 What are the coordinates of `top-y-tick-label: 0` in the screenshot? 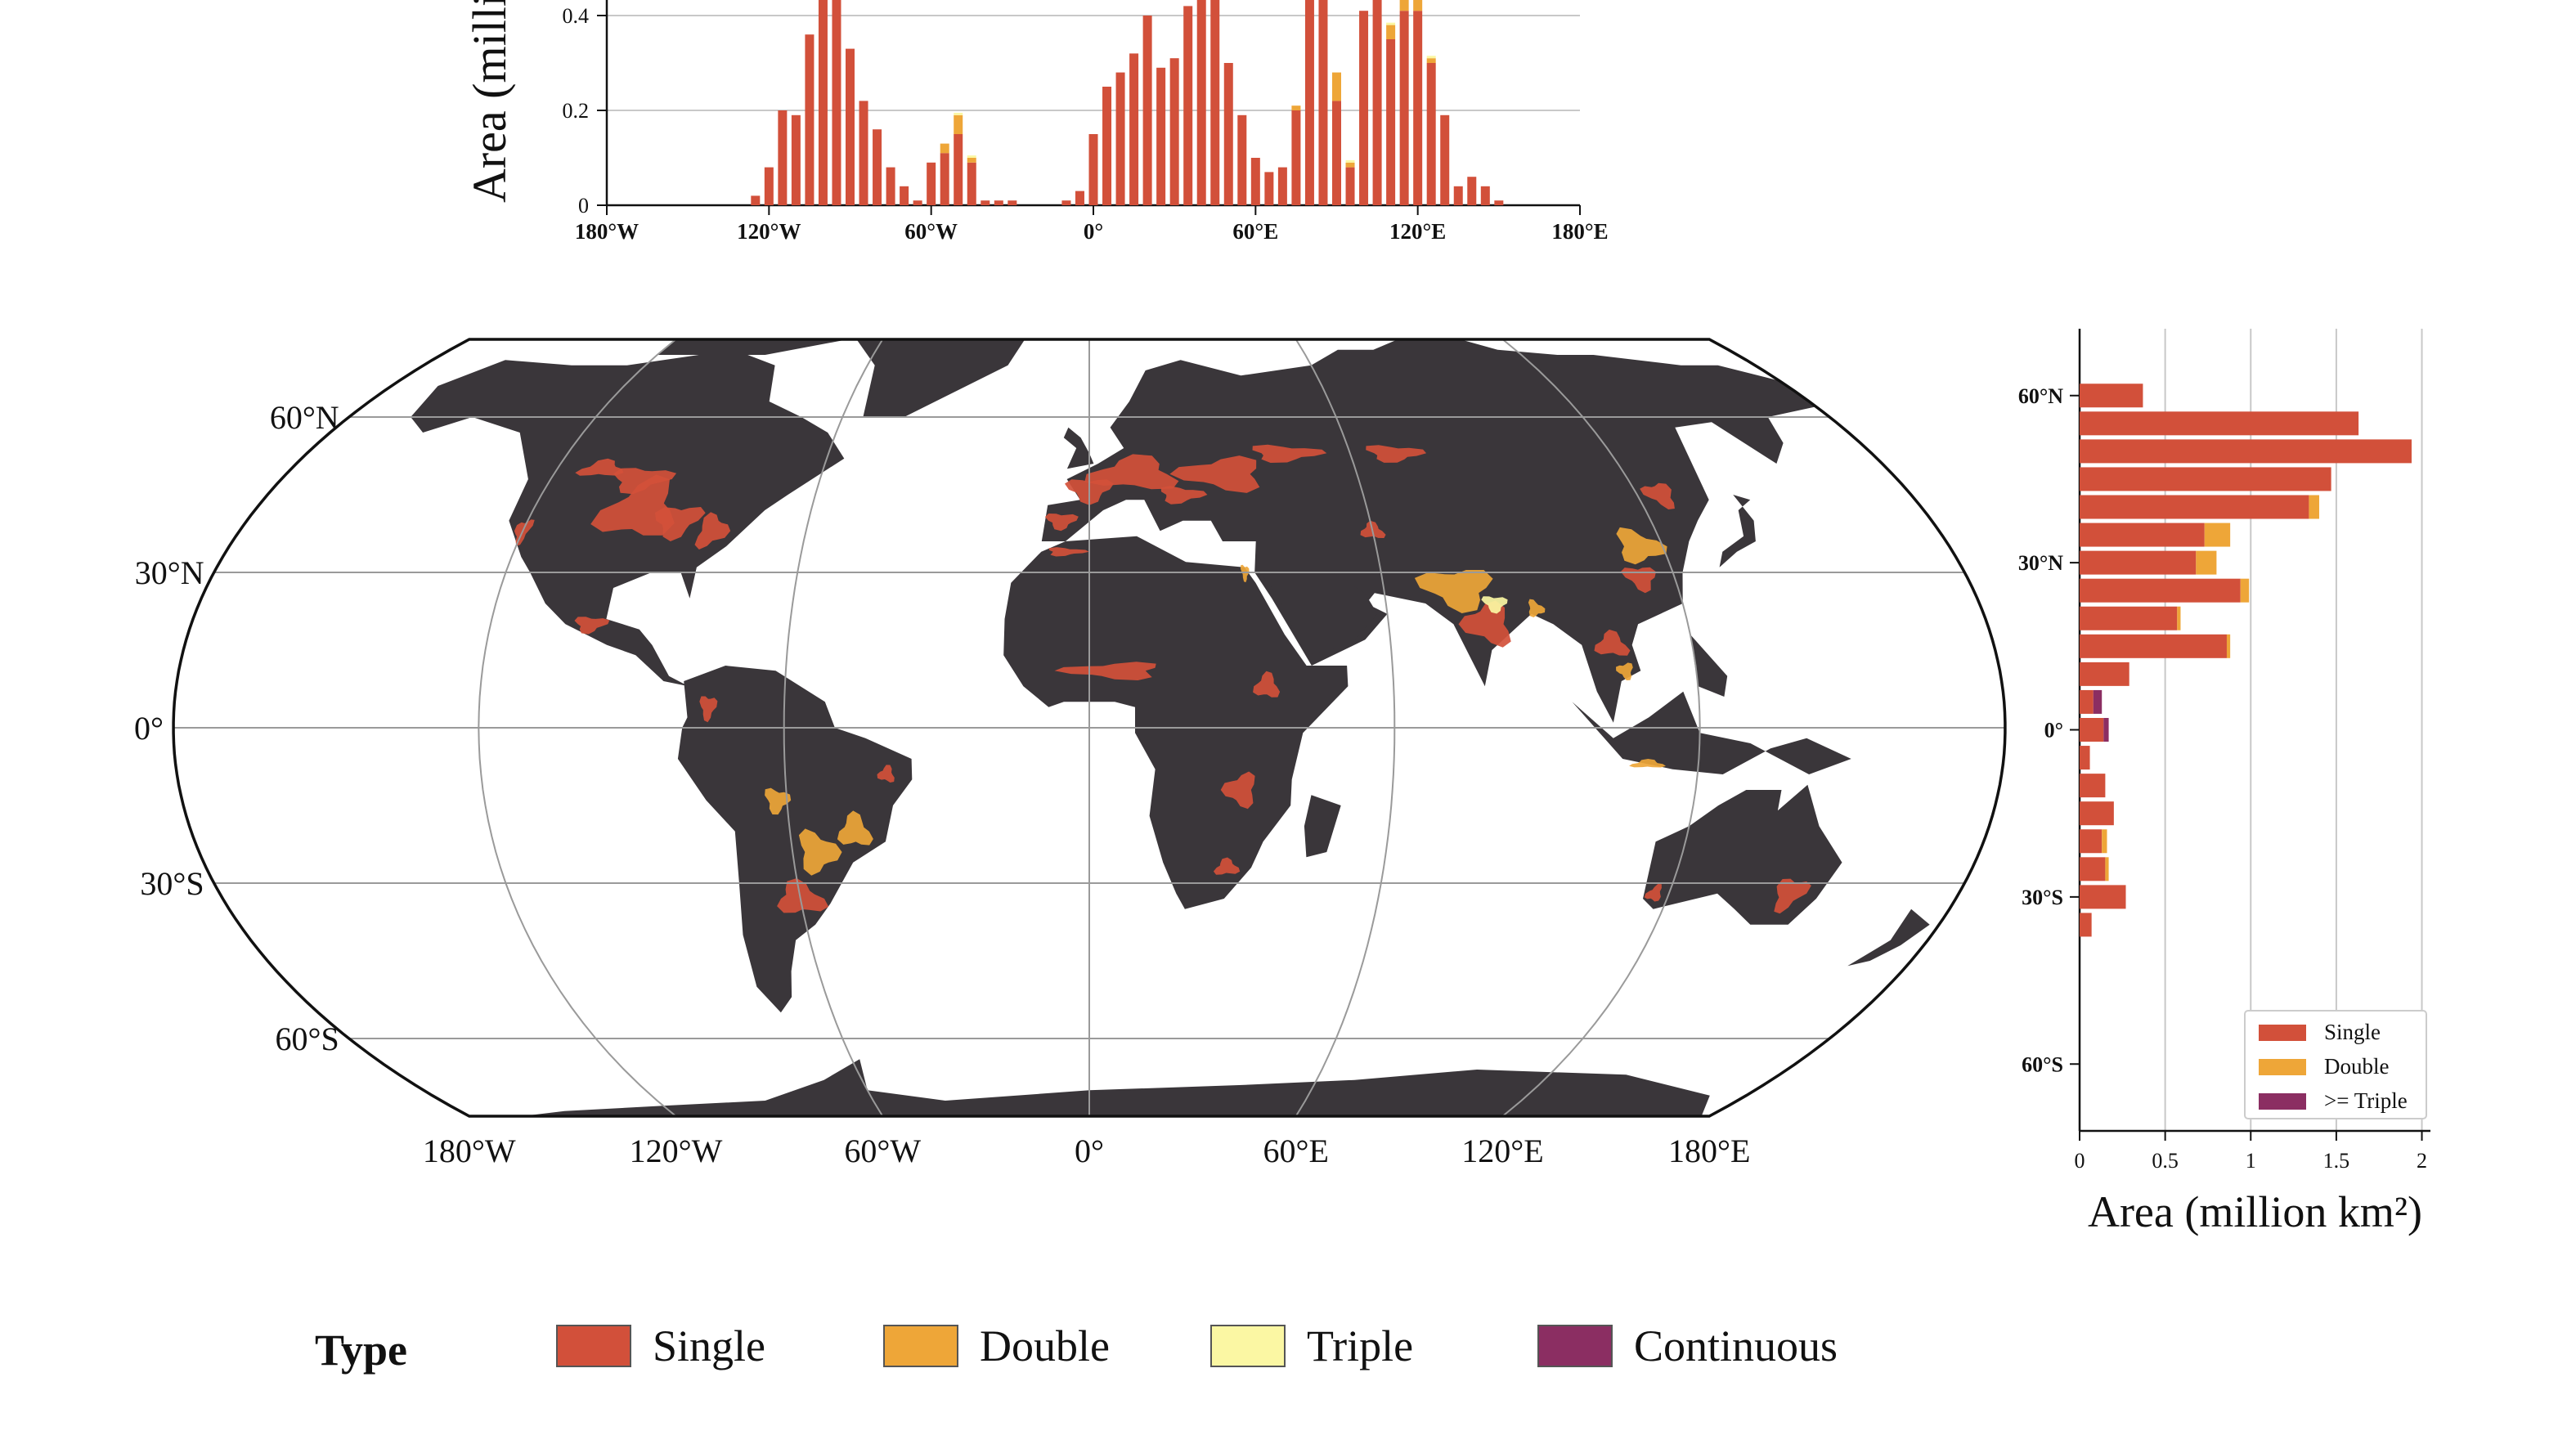 It's located at (583, 206).